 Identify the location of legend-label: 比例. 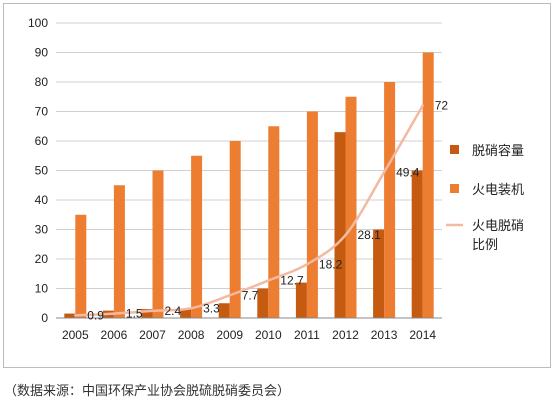
(485, 245).